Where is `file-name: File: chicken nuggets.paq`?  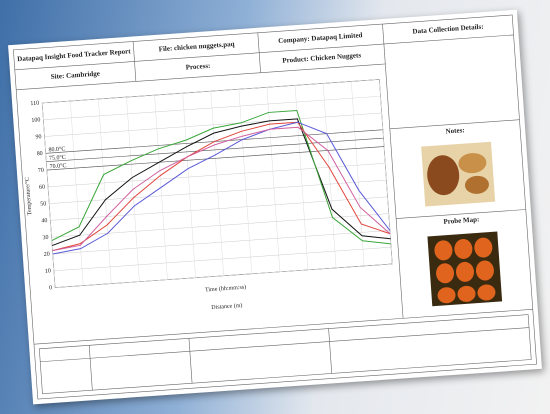 file-name: File: chicken nuggets.paq is located at coordinates (196, 46).